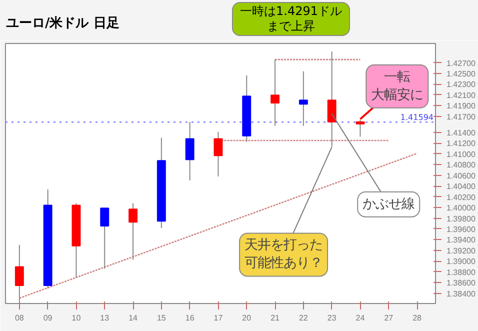 This screenshot has width=478, height=331. I want to click on ref-line-label: 1.41594, so click(417, 117).